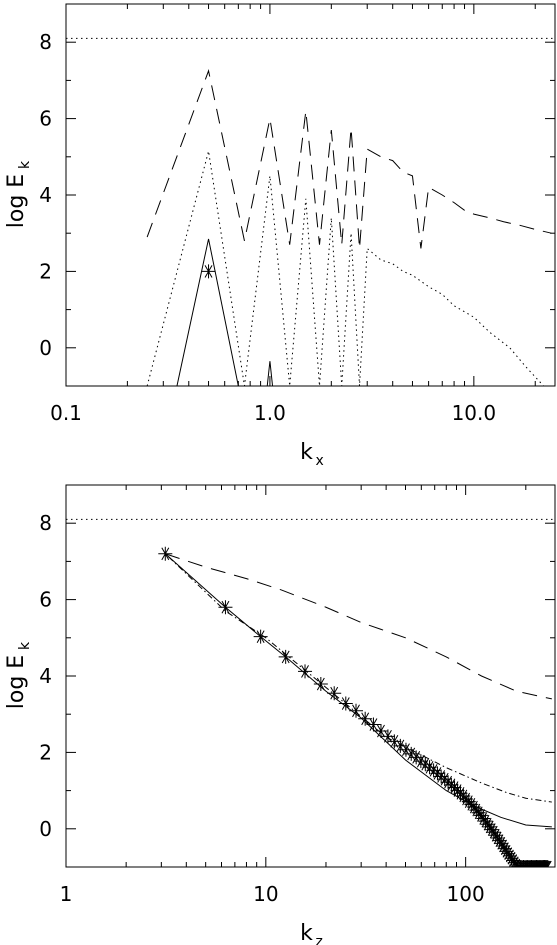 The width and height of the screenshot is (557, 945). I want to click on x-tick-label: 0.1, so click(66, 413).